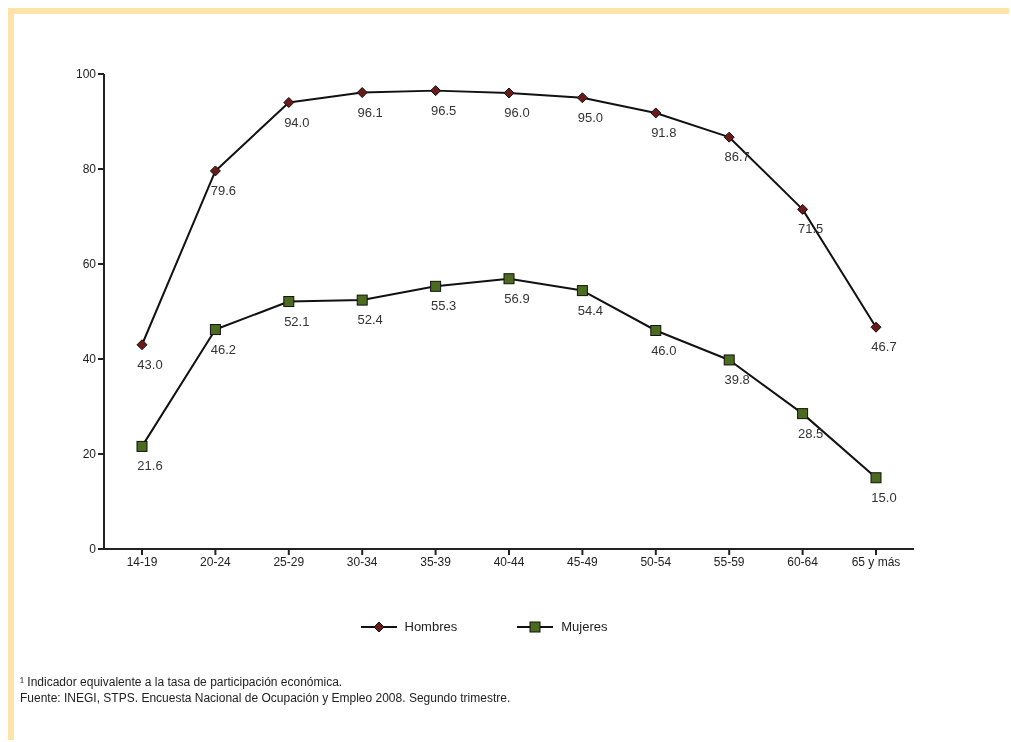 This screenshot has height=742, width=1011. What do you see at coordinates (509, 561) in the screenshot?
I see `x-tick-label: 40-44` at bounding box center [509, 561].